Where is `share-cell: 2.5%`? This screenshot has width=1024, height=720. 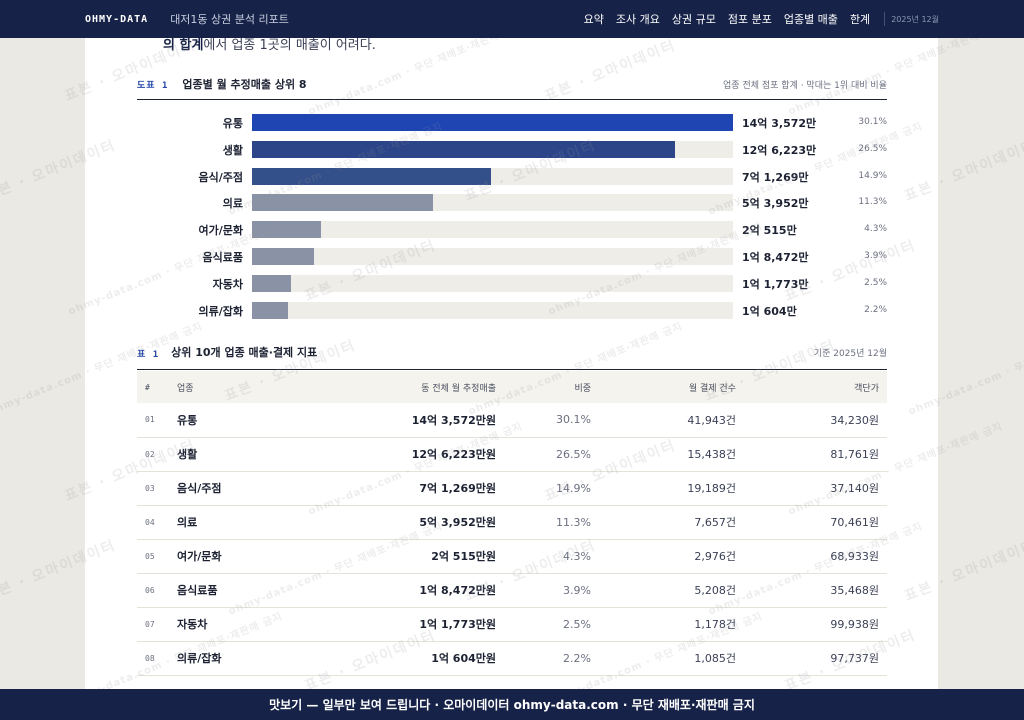
share-cell: 2.5% is located at coordinates (551, 624).